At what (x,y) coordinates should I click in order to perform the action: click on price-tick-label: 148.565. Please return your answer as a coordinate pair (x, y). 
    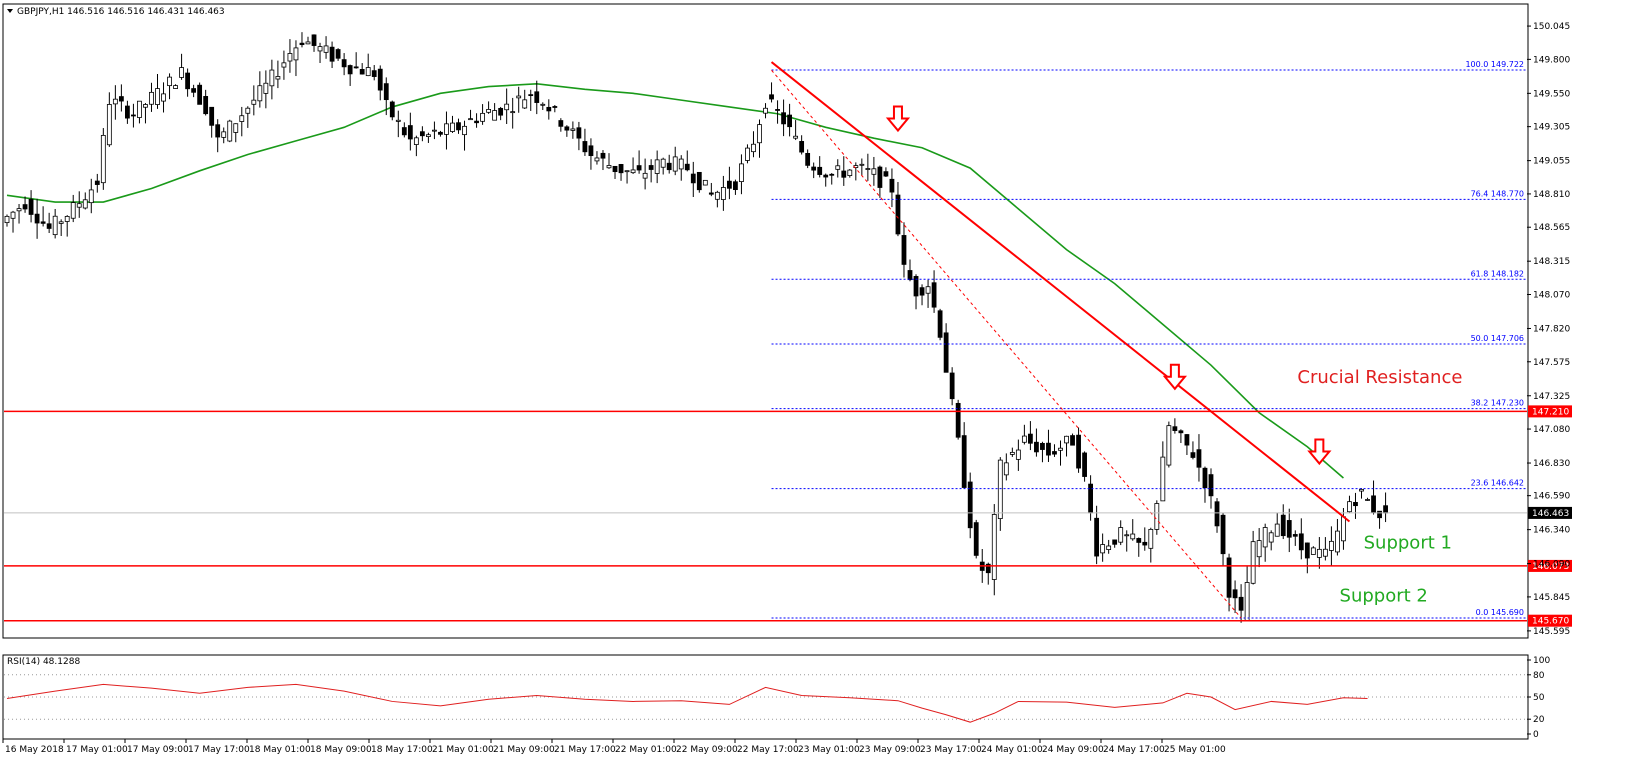
    Looking at the image, I should click on (1551, 228).